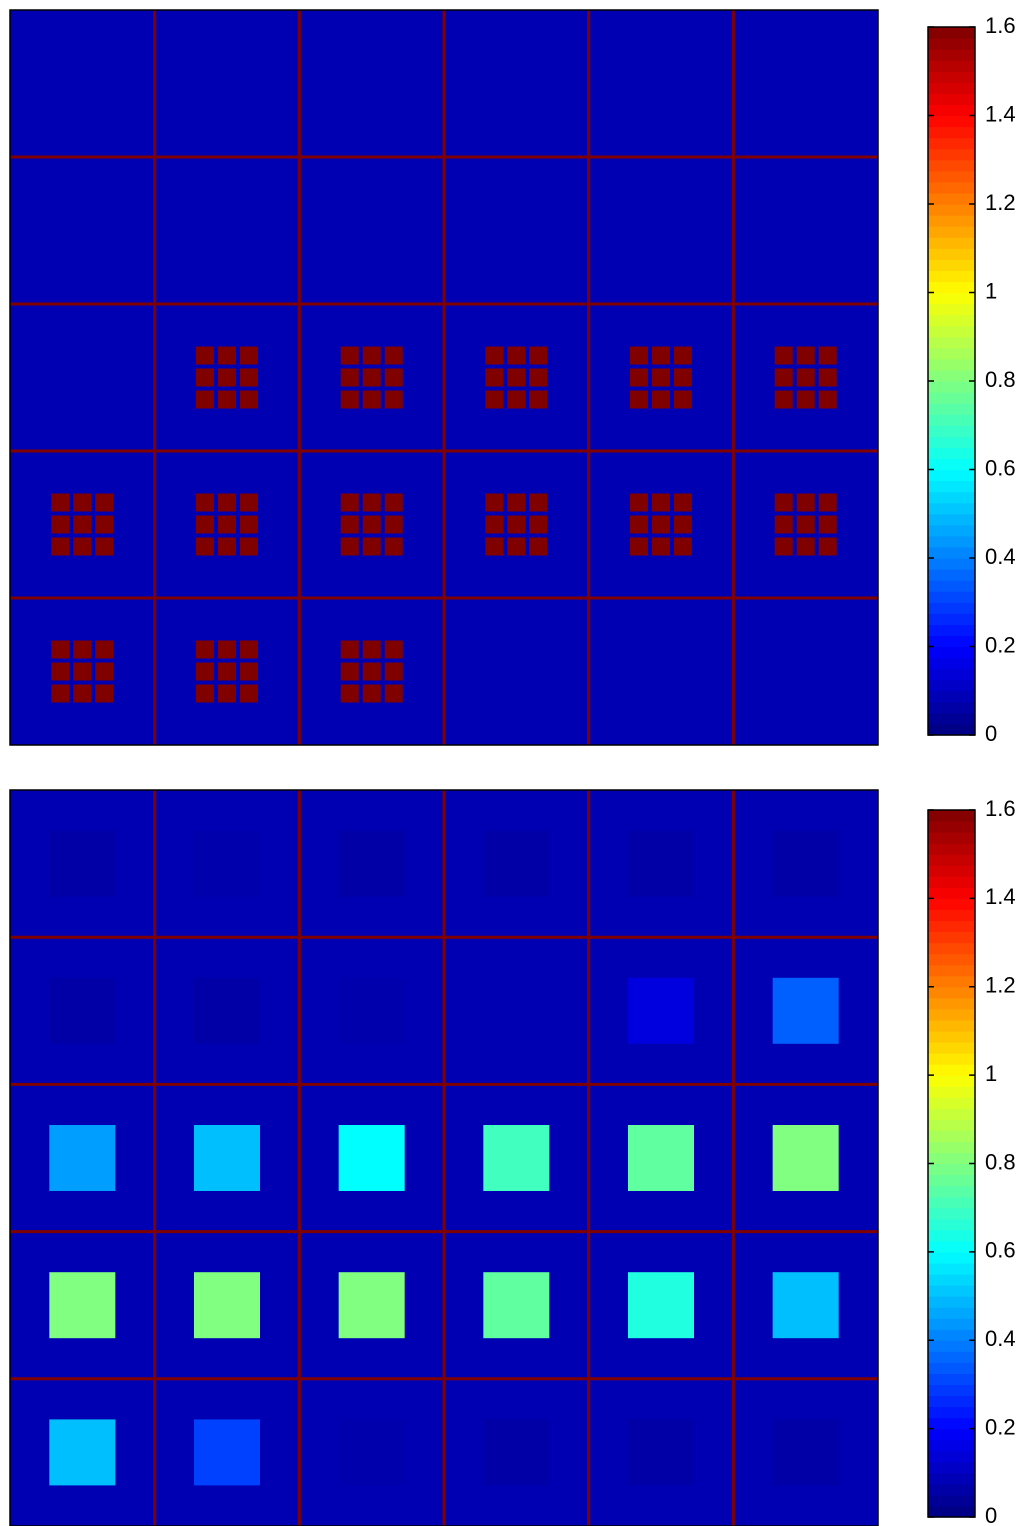 The height and width of the screenshot is (1526, 1034). Describe the element at coordinates (1000, 985) in the screenshot. I see `colorbar-tick-label: 1.2` at that location.